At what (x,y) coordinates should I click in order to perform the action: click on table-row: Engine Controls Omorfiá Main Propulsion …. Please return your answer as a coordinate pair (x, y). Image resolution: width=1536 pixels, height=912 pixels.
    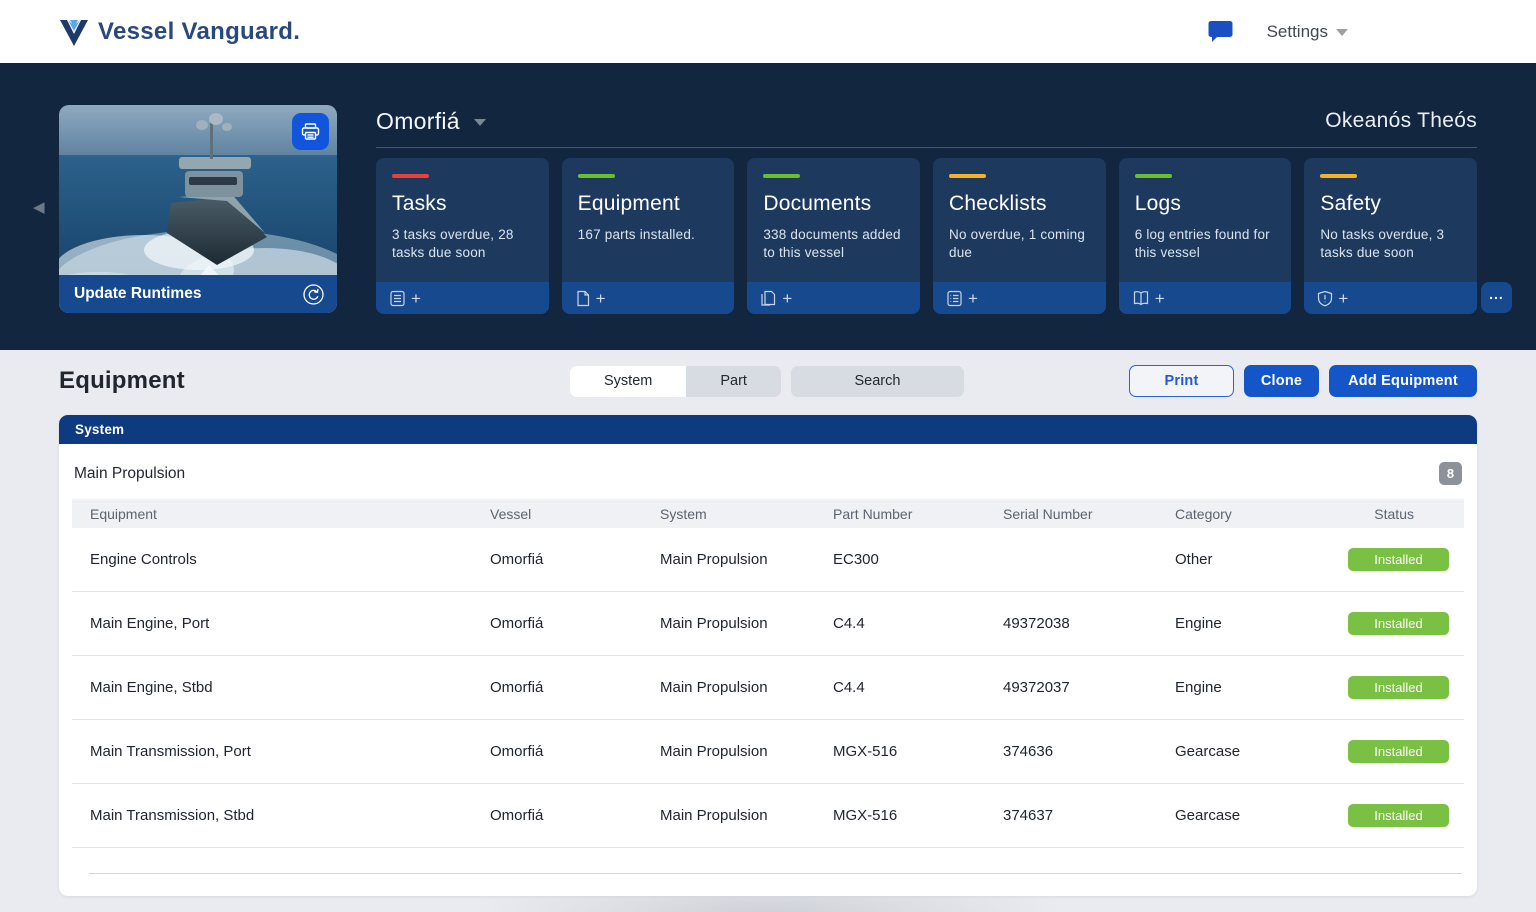
    Looking at the image, I should click on (768, 560).